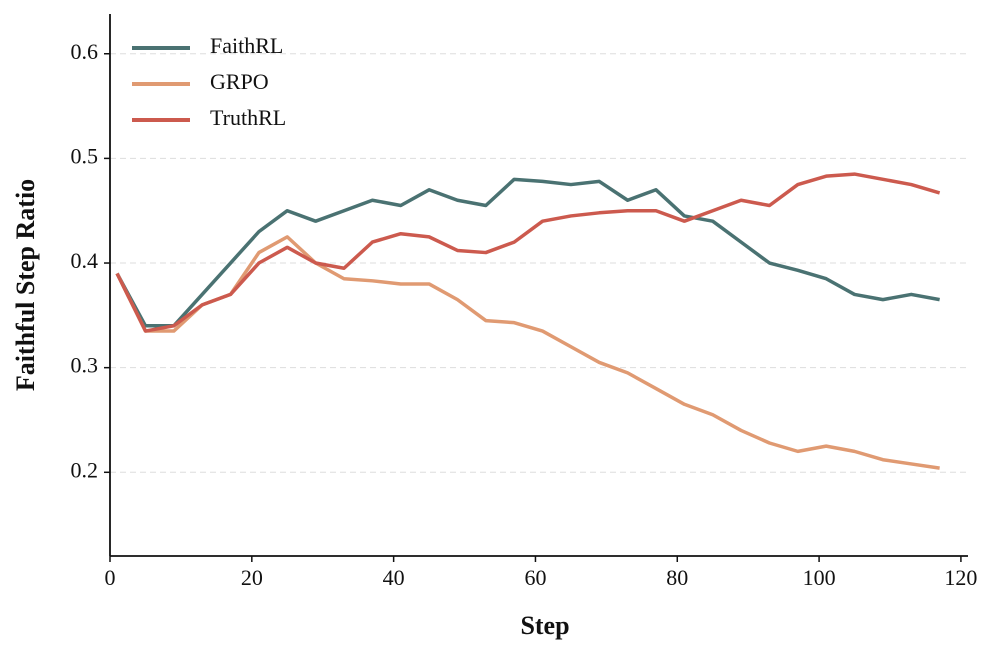 Image resolution: width=996 pixels, height=656 pixels. Describe the element at coordinates (535, 577) in the screenshot. I see `x-tick-label: 60` at that location.